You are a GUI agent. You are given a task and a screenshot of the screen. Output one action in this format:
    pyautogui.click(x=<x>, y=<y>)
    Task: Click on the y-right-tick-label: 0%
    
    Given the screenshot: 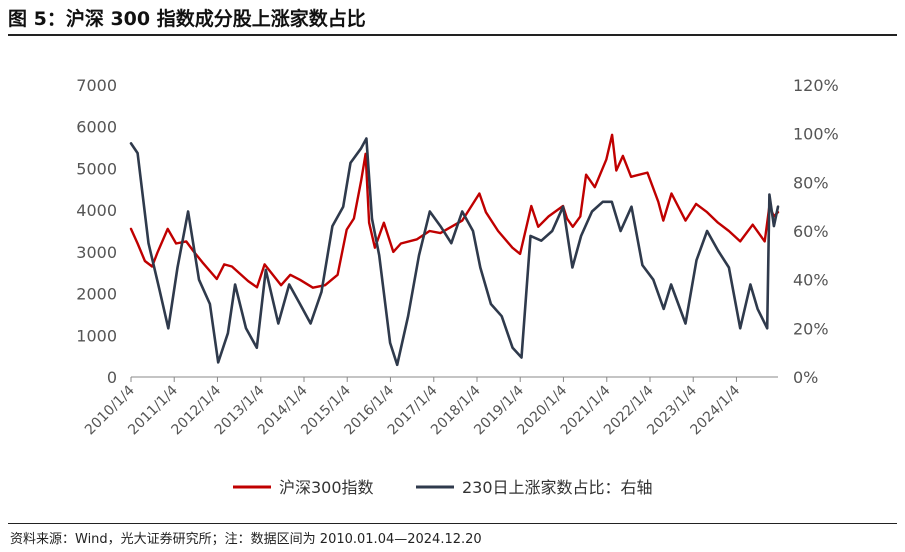 What is the action you would take?
    pyautogui.click(x=805, y=377)
    